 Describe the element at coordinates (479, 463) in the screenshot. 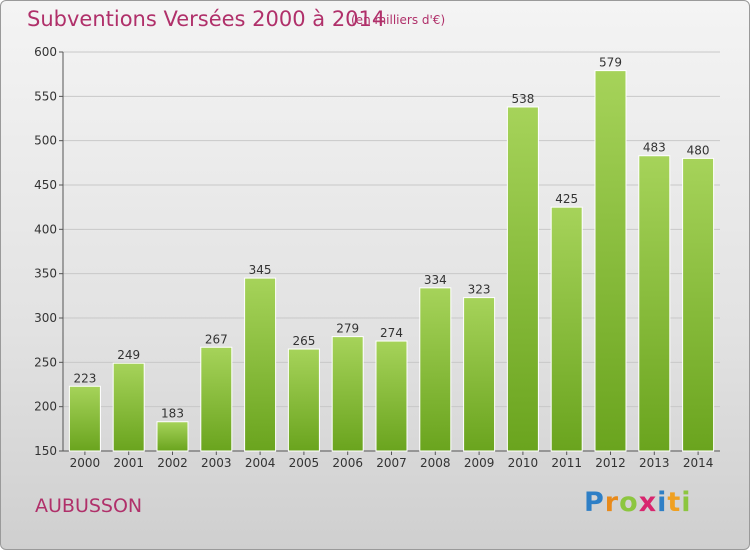

I see `x-tick-label: 2009` at that location.